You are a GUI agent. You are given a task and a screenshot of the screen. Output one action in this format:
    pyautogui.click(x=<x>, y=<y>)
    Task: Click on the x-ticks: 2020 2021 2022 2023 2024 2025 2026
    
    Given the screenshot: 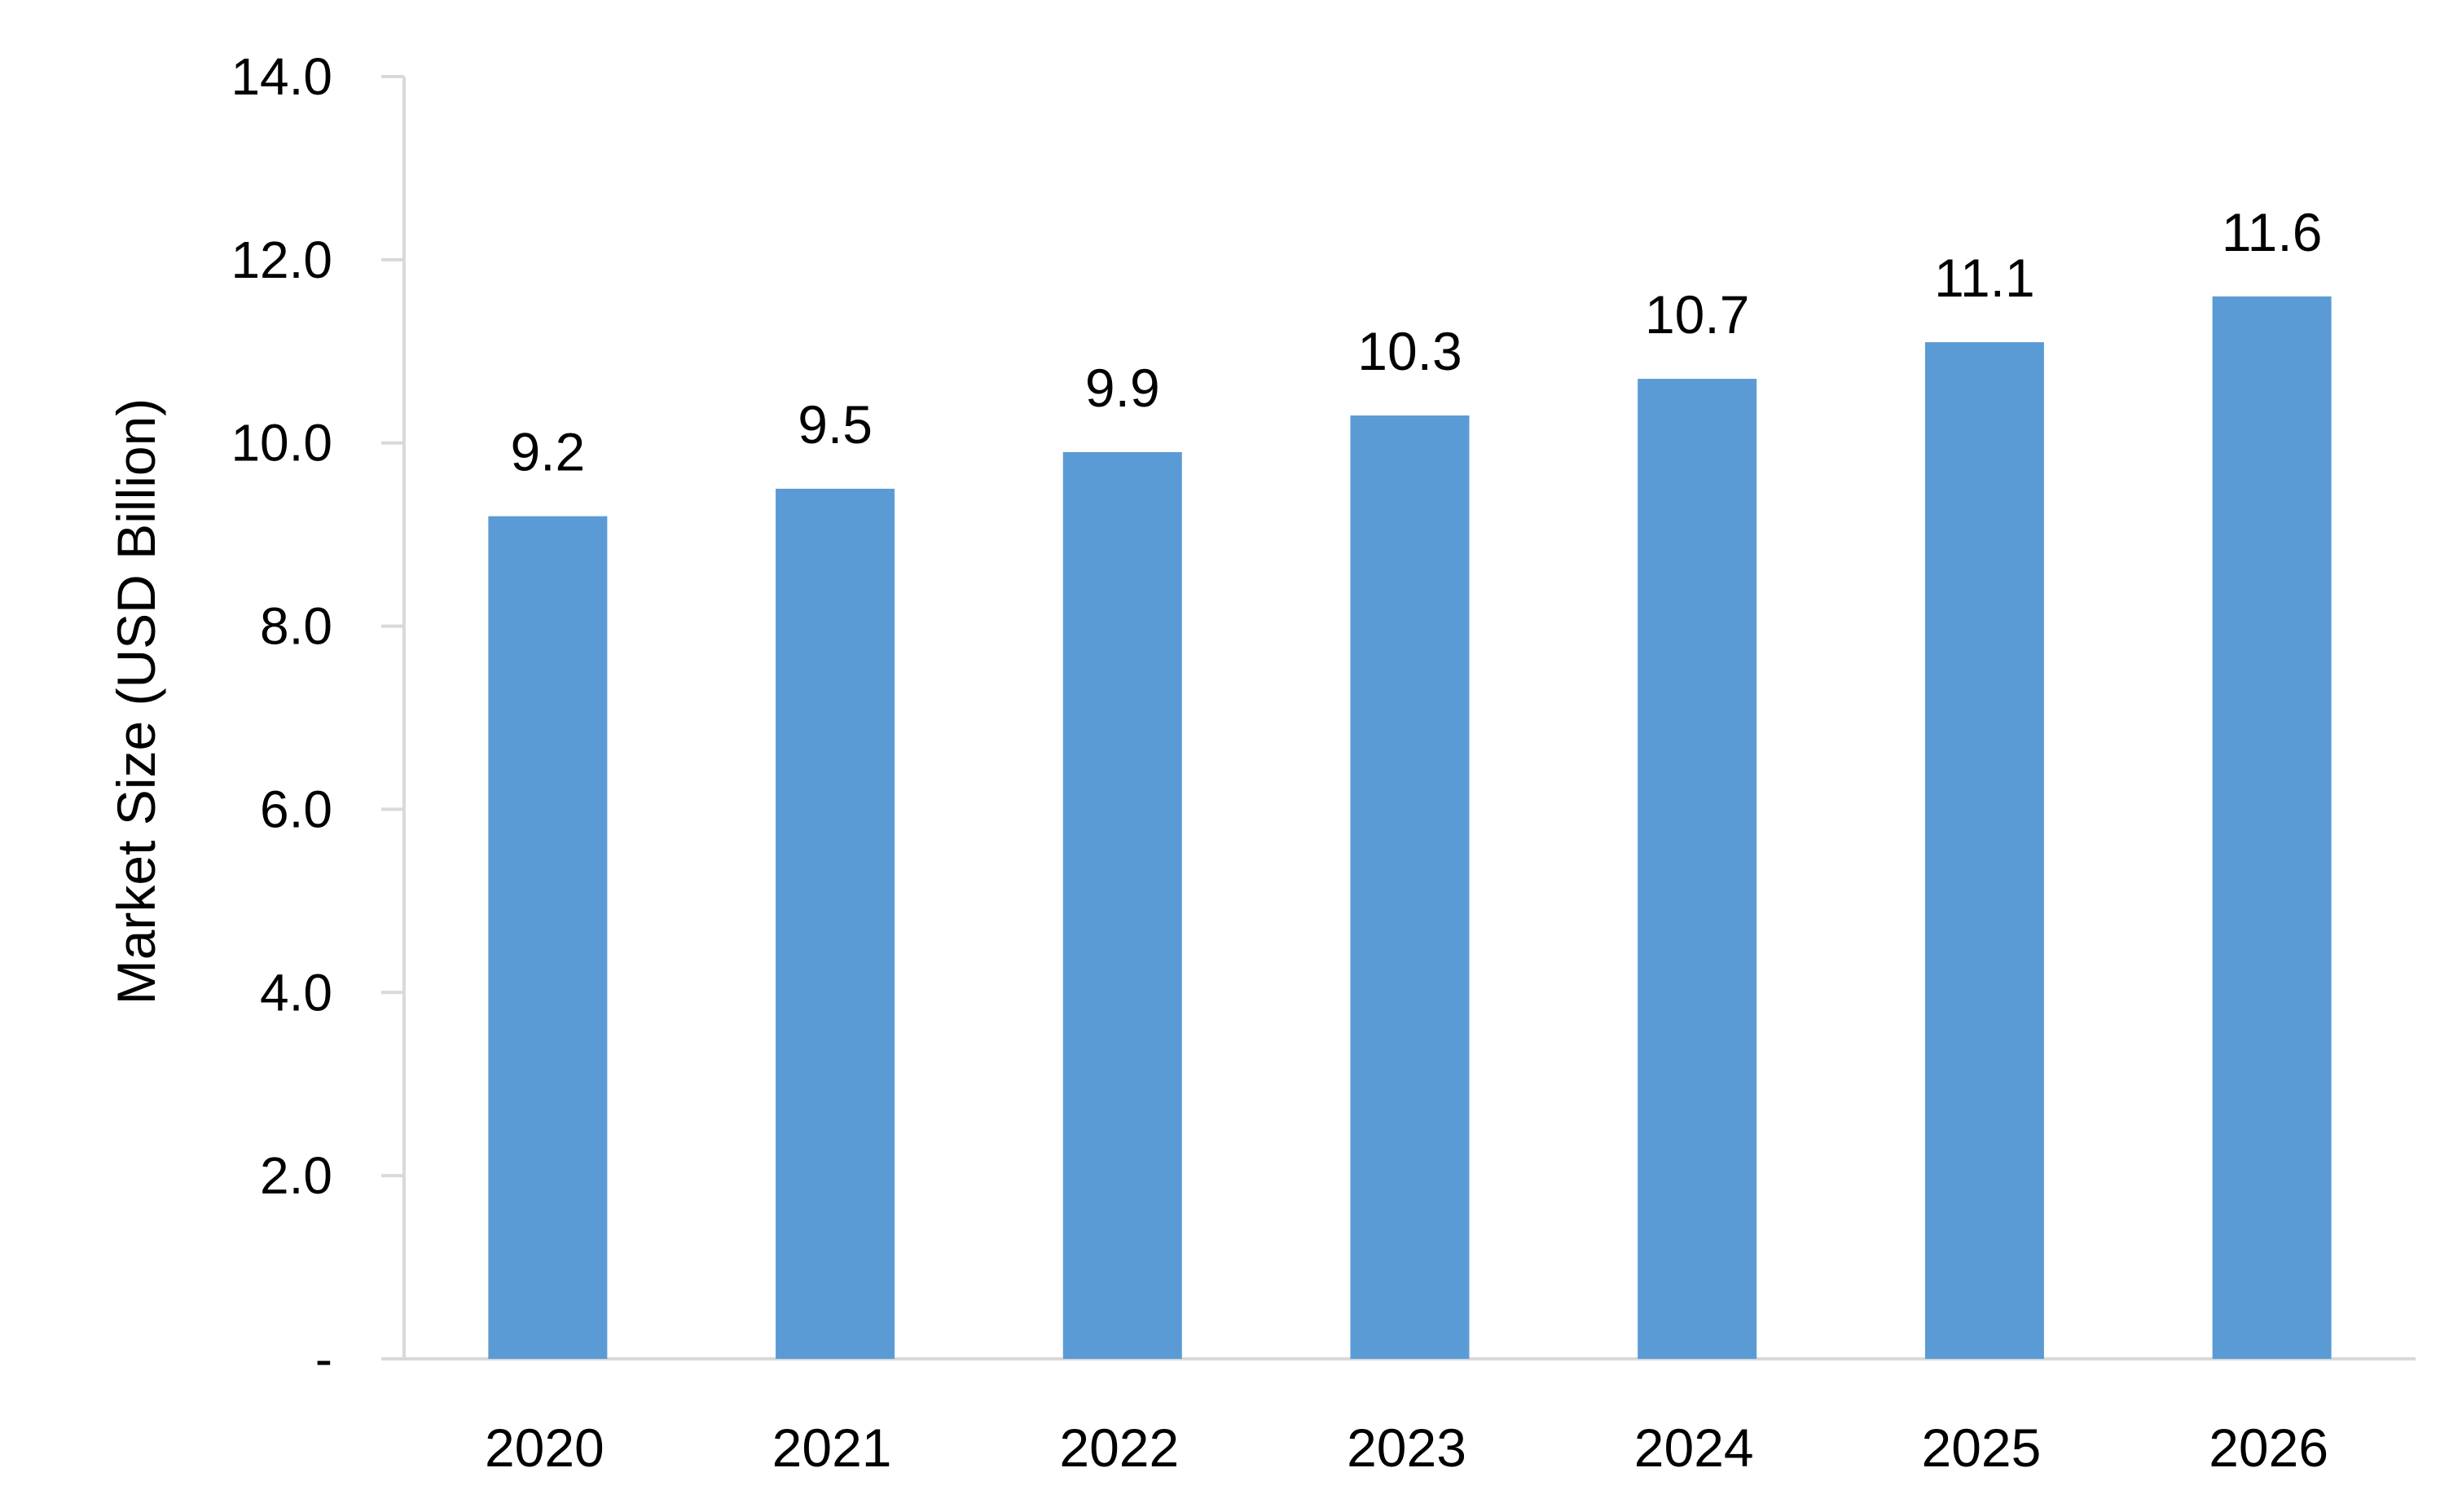 What is the action you would take?
    pyautogui.click(x=1406, y=1448)
    